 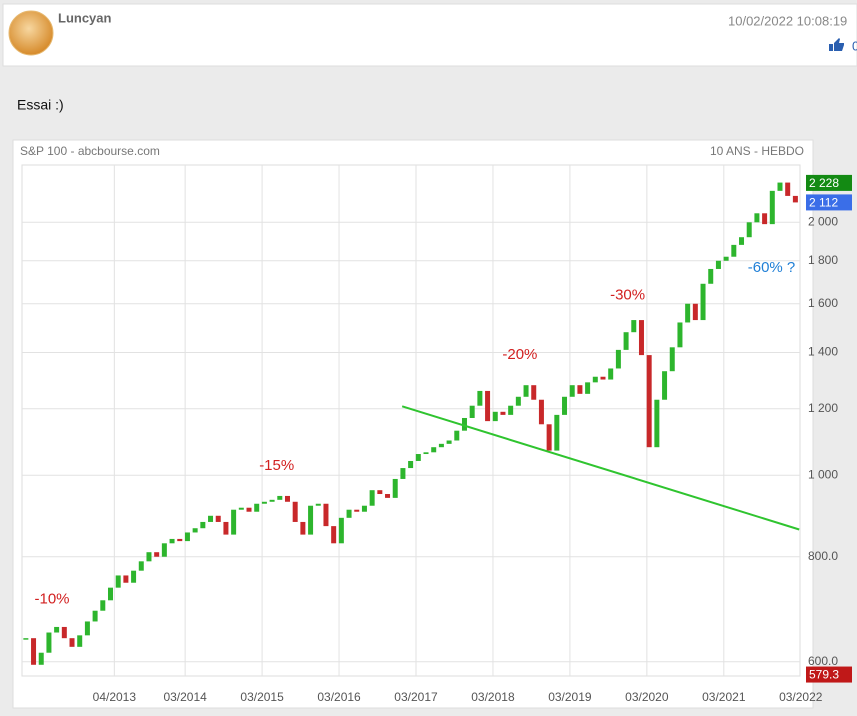 I want to click on x-tick-label: 03/2018, so click(x=493, y=697).